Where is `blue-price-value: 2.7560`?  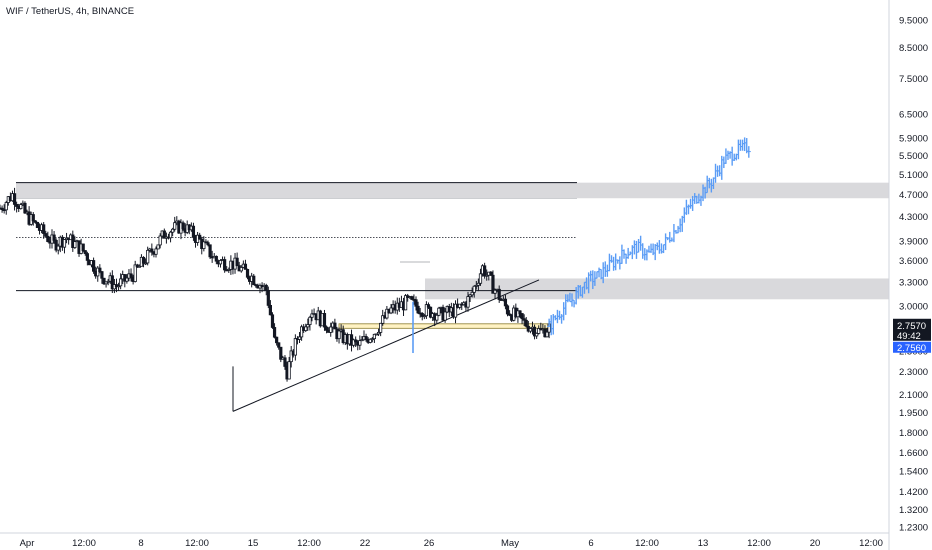
blue-price-value: 2.7560 is located at coordinates (911, 348).